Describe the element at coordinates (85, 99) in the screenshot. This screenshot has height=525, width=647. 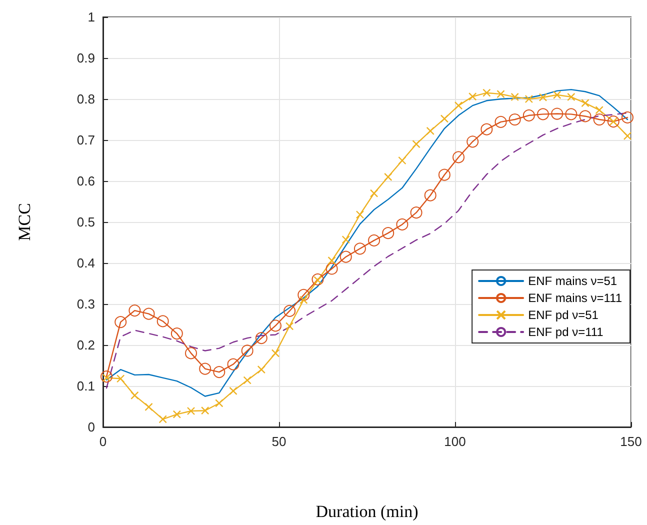
I see `y-tick-label: 0.8` at that location.